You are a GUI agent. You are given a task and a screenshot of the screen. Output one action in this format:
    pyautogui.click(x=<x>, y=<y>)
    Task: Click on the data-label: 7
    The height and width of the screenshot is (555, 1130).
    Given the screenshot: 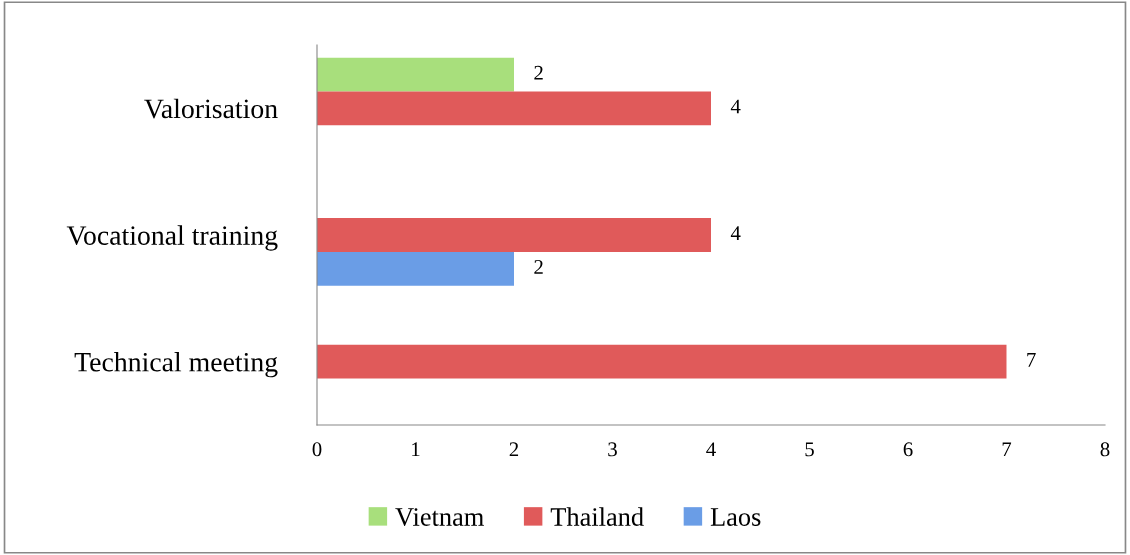 What is the action you would take?
    pyautogui.click(x=1031, y=360)
    